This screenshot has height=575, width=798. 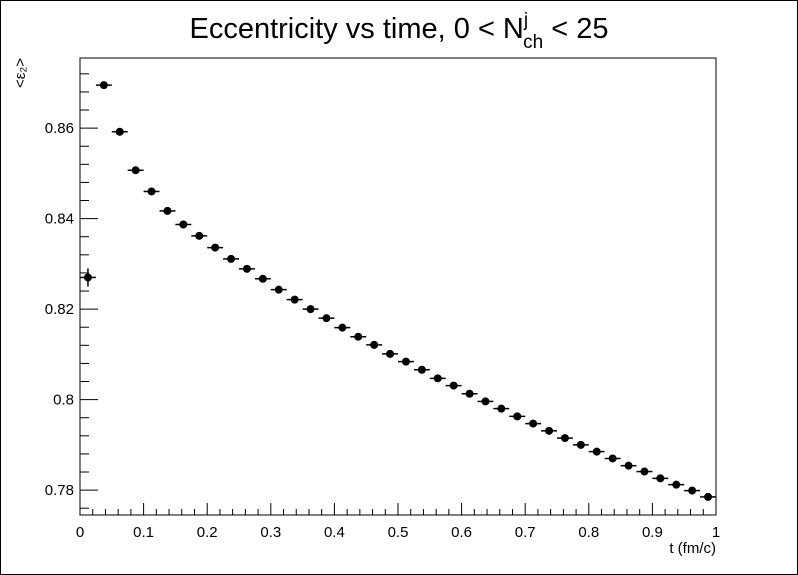 I want to click on x-tick-label: 0.9, so click(x=652, y=532).